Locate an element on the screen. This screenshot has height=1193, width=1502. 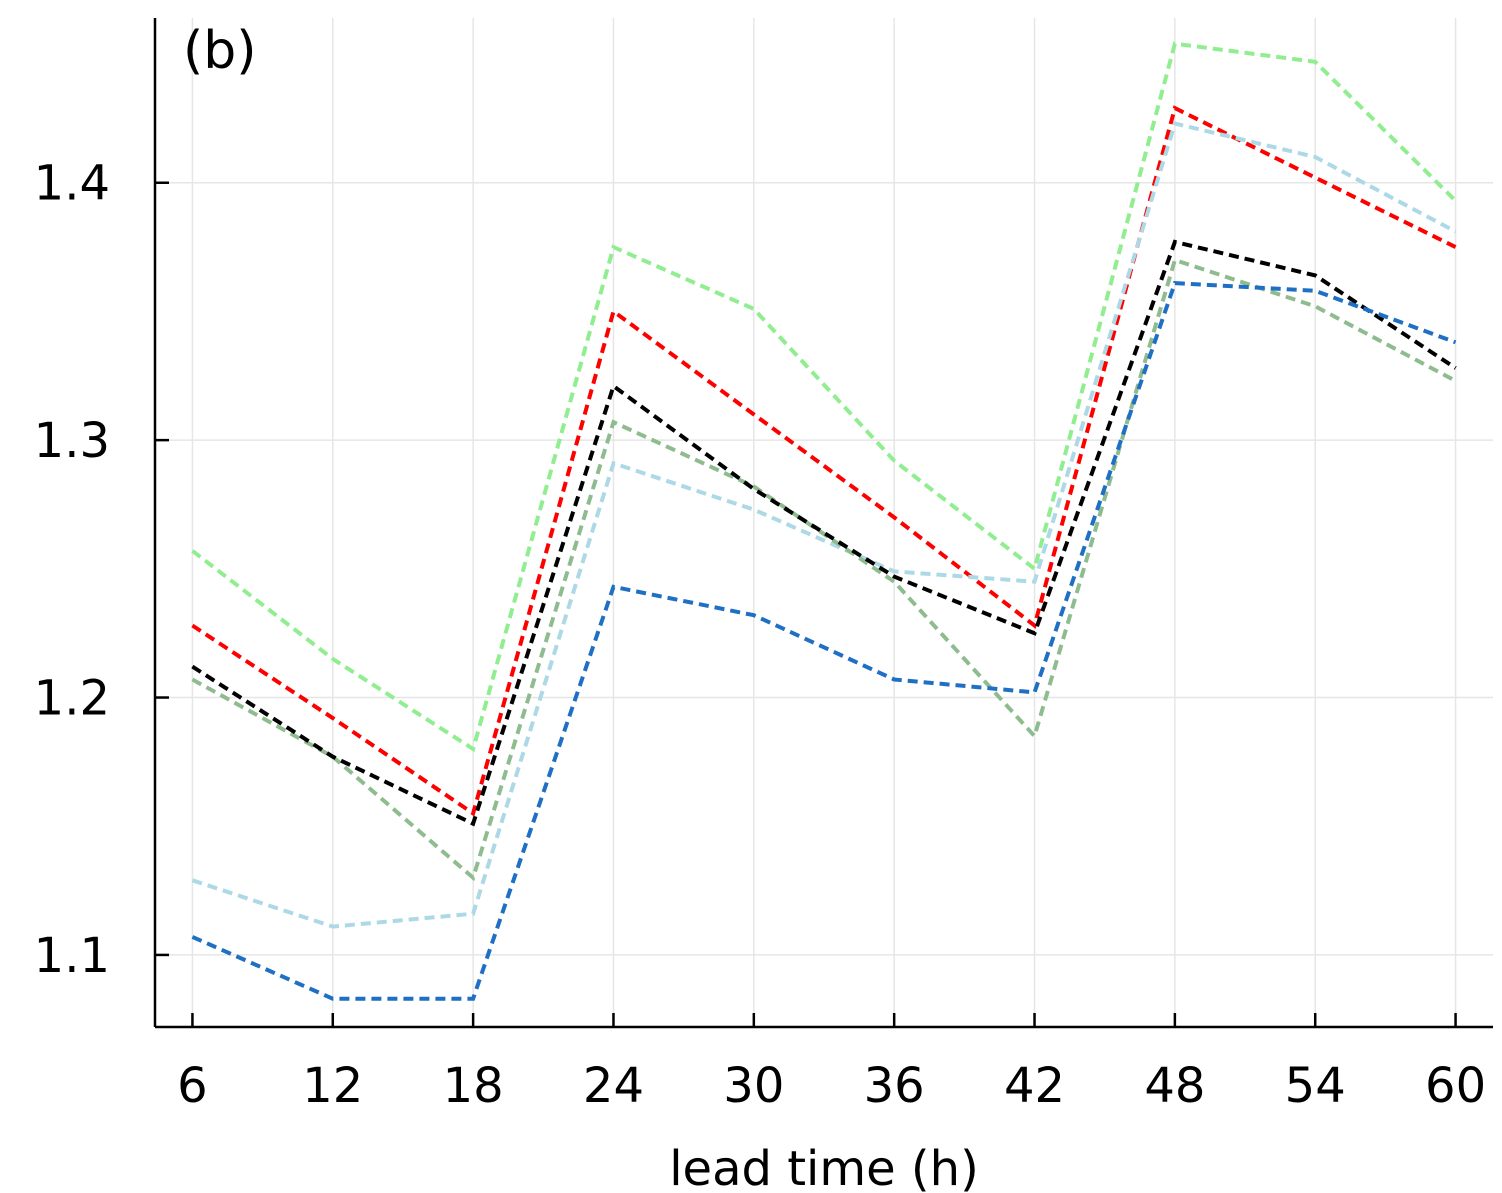
x-tick-label: 42 is located at coordinates (1034, 1086).